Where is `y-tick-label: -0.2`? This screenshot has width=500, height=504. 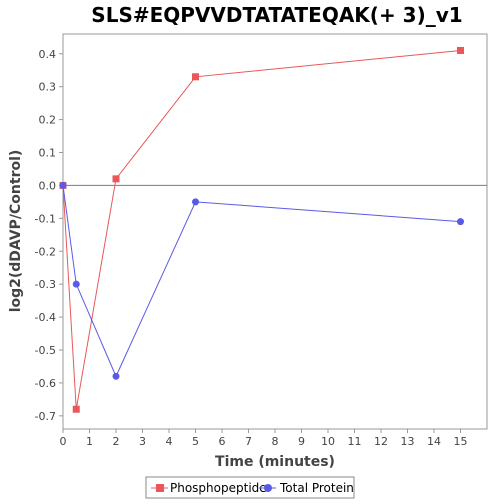 y-tick-label: -0.2 is located at coordinates (45, 251).